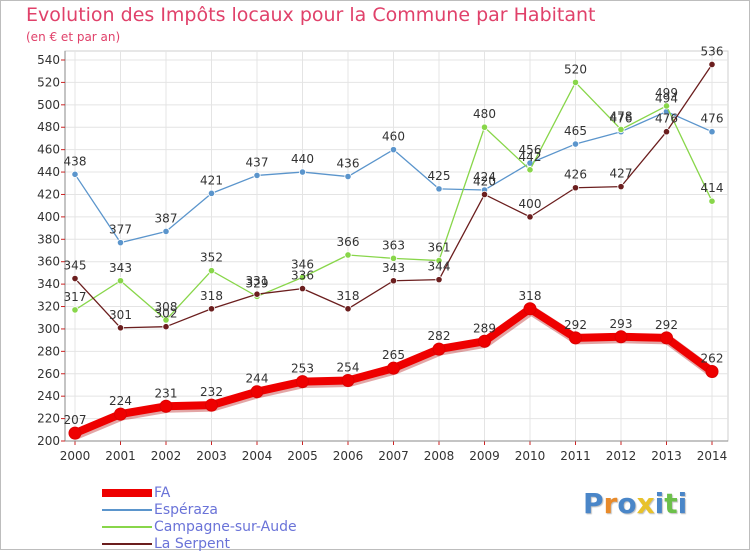 The height and width of the screenshot is (553, 750). I want to click on y-tick-label: 380, so click(48, 239).